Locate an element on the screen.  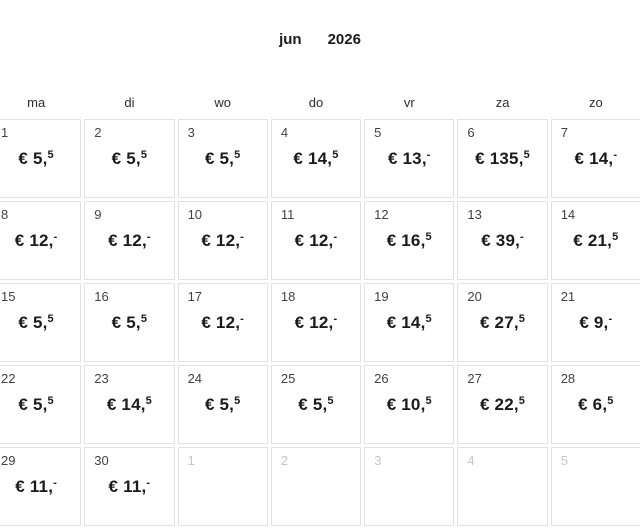
day-number: 18 is located at coordinates (288, 296).